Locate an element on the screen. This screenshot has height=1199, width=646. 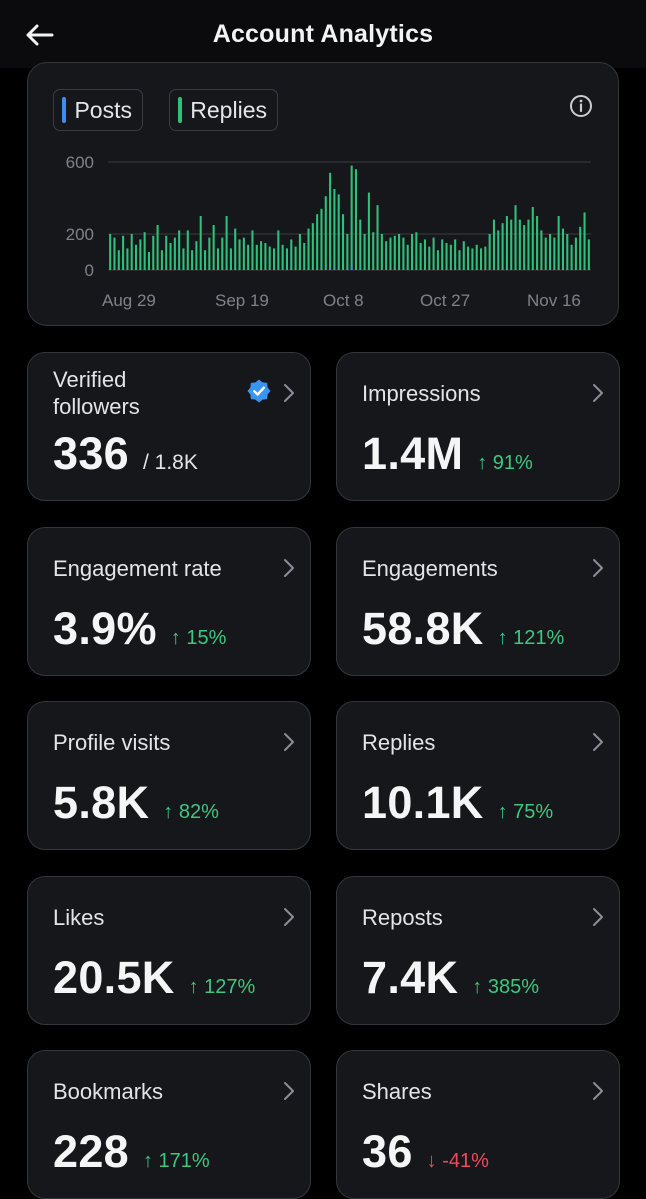
stat-value-row: 1.4M ↑ 91% is located at coordinates (447, 454).